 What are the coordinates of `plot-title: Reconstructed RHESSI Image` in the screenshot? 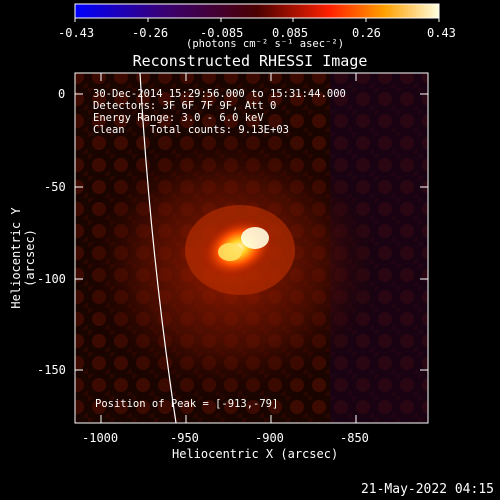 It's located at (250, 61).